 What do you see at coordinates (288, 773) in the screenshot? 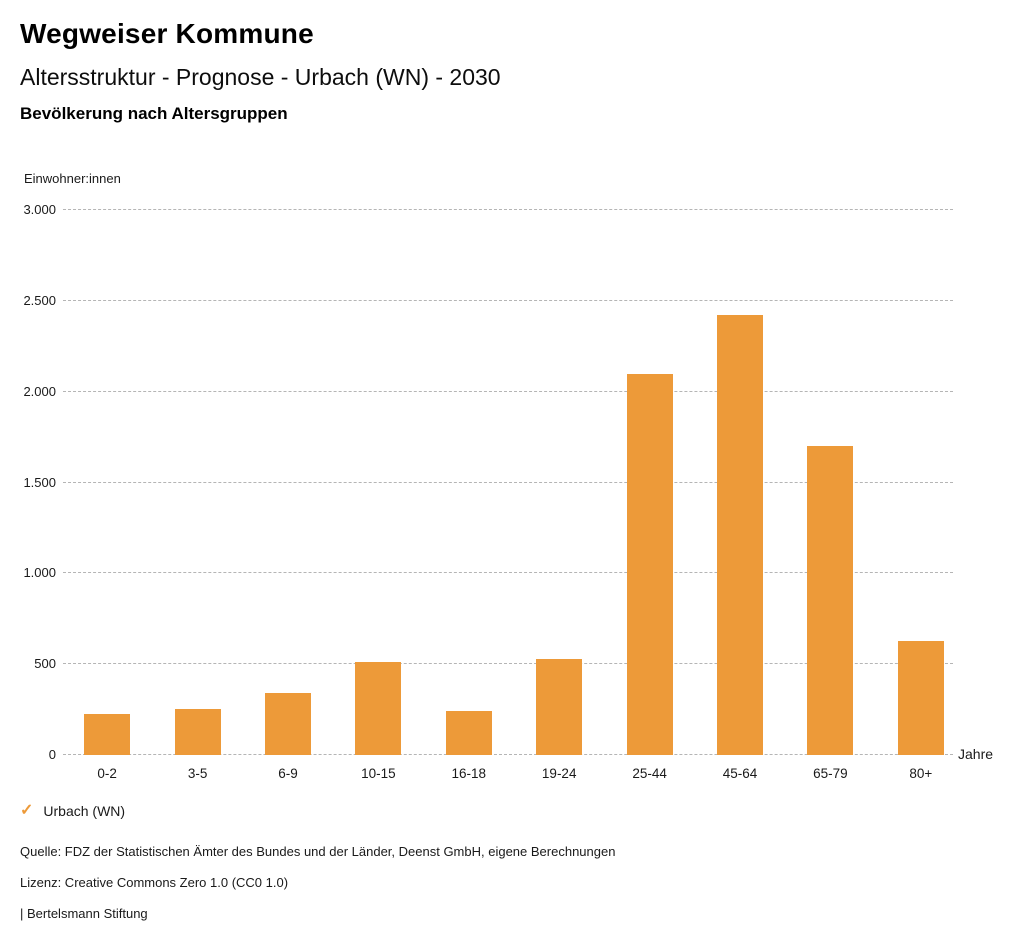
I see `x-tick-label: 6-9` at bounding box center [288, 773].